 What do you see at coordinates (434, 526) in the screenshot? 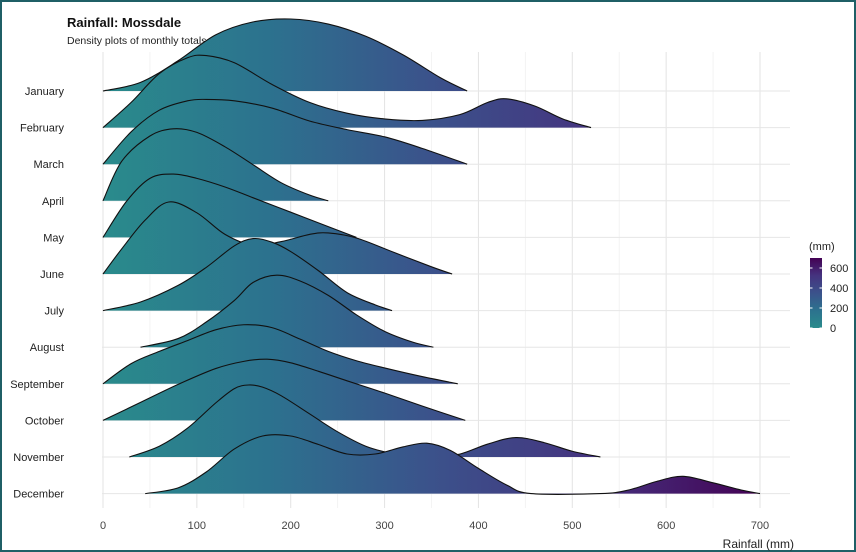
I see `x-axis-ticks: 0 100 200 300 400 500 600 700` at bounding box center [434, 526].